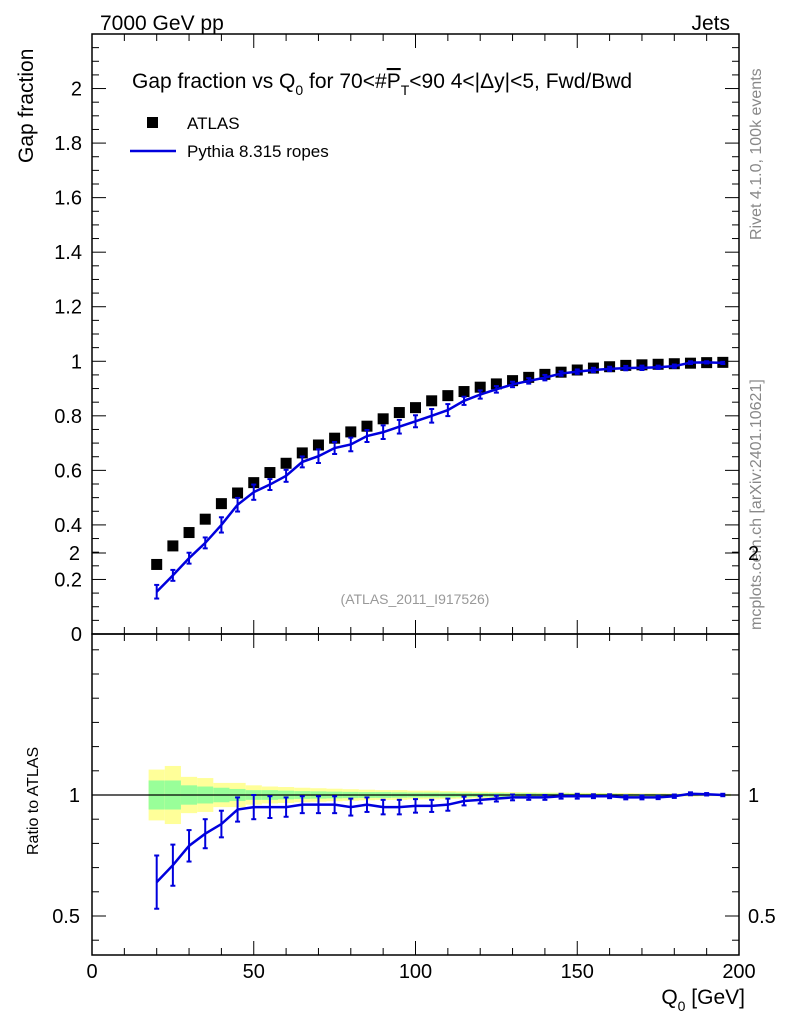 The height and width of the screenshot is (1024, 786). I want to click on process-label: Jets, so click(710, 23).